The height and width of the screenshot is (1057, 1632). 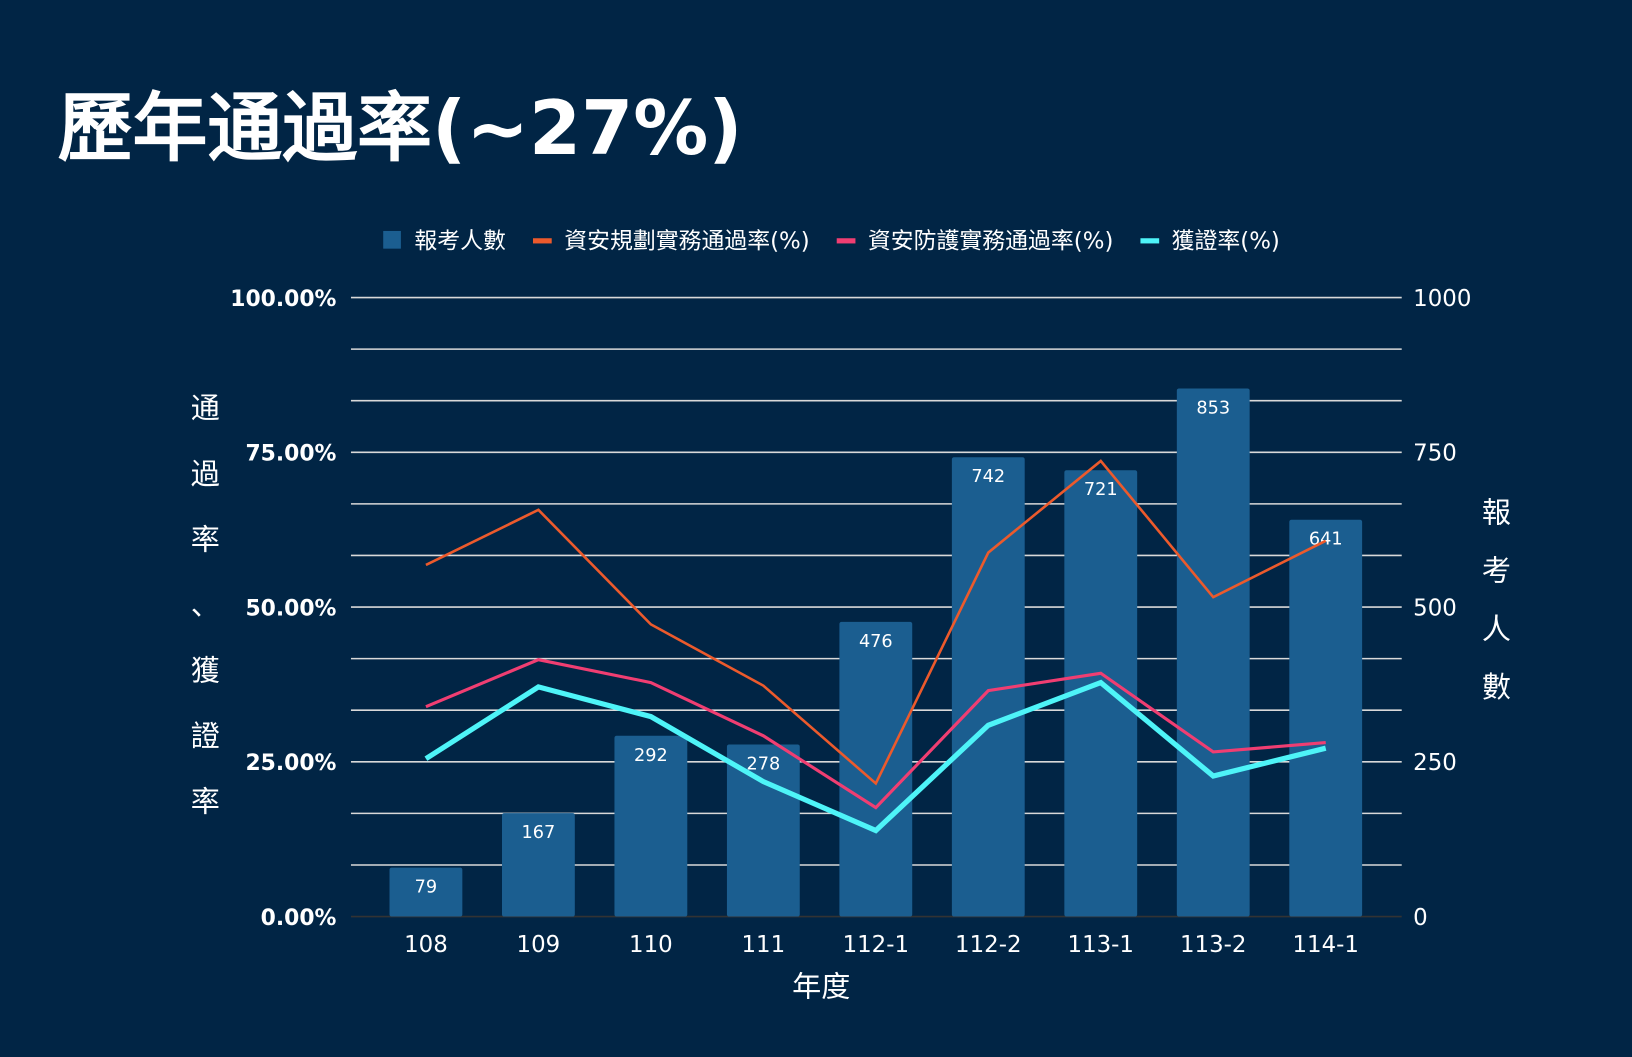 I want to click on x-tick-label: 114-1, so click(x=1325, y=945).